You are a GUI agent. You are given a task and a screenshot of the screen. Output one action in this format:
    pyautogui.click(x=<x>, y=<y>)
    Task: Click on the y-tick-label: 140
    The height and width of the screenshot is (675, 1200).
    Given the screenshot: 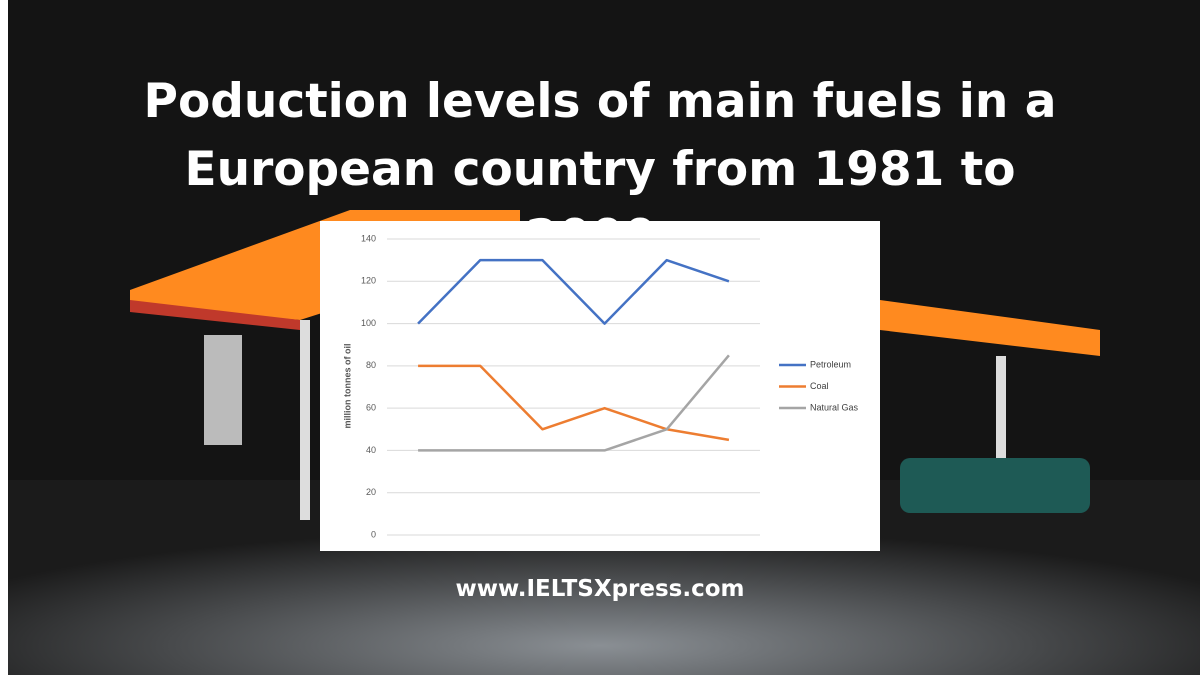 What is the action you would take?
    pyautogui.click(x=368, y=238)
    